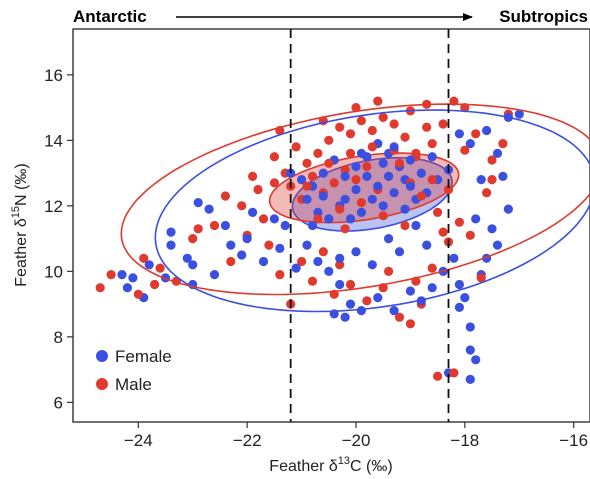 This screenshot has width=590, height=479. What do you see at coordinates (102, 384) in the screenshot?
I see `legend-male-marker` at bounding box center [102, 384].